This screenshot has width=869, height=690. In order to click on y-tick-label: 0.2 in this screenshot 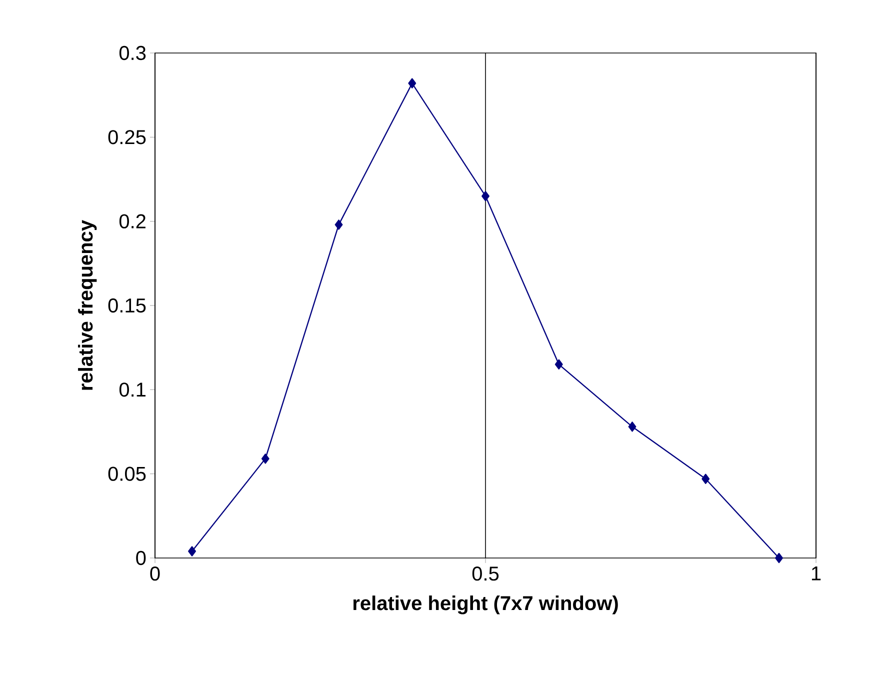, I will do `click(132, 221)`.